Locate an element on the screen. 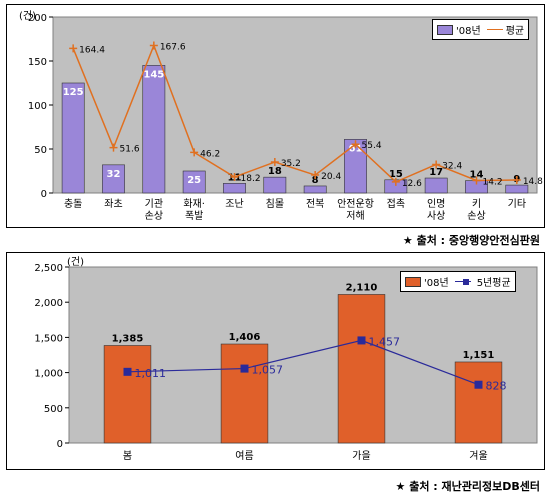 Image resolution: width=550 pixels, height=500 pixels. avg-value-1-6: 20.4 is located at coordinates (331, 177).